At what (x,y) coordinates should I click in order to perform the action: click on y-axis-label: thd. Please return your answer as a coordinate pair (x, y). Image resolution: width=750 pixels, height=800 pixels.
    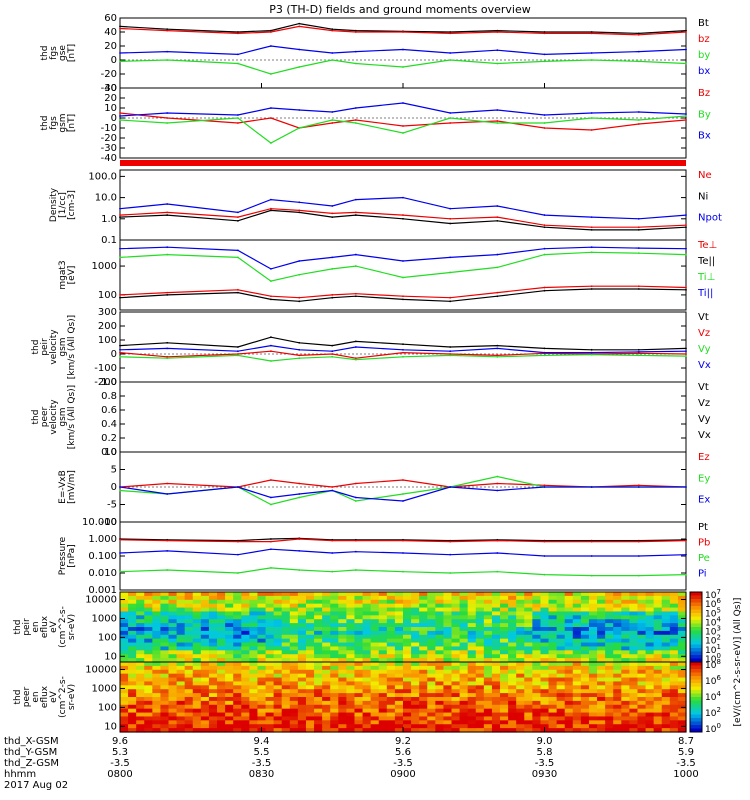
    Looking at the image, I should click on (36, 417).